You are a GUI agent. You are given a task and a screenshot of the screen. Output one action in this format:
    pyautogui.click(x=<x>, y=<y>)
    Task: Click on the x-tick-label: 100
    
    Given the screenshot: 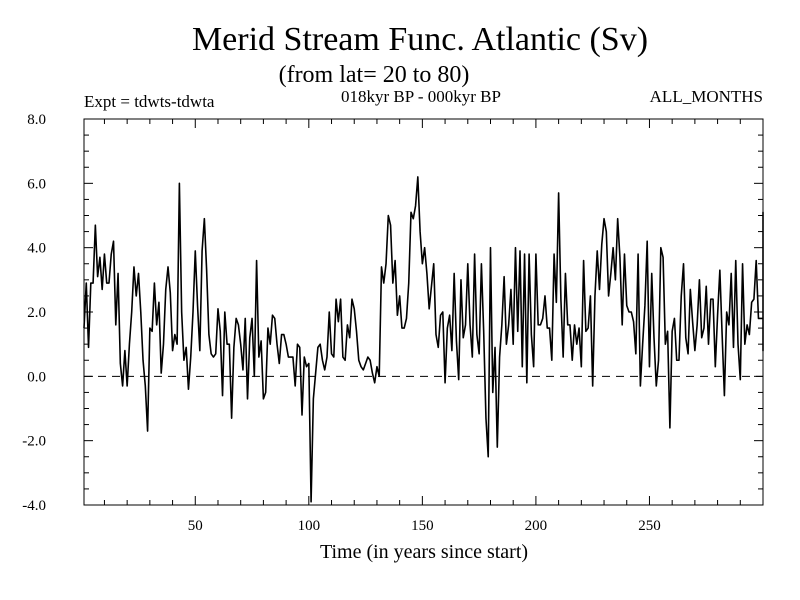 What is the action you would take?
    pyautogui.click(x=309, y=526)
    